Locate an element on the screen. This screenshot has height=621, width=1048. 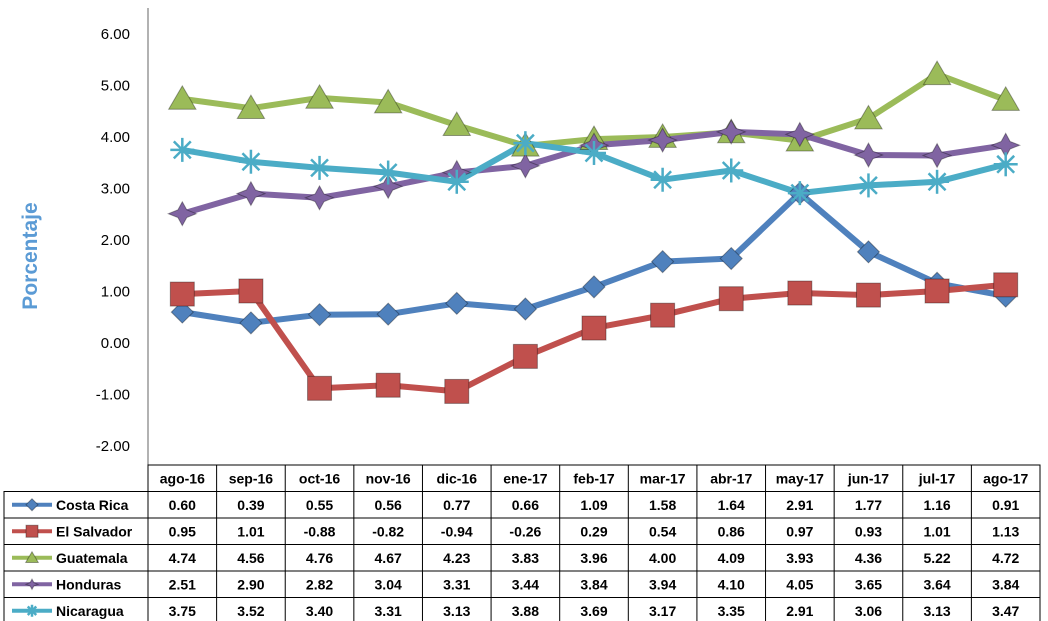
legend-key-marker-nicaragua is located at coordinates (32, 610).